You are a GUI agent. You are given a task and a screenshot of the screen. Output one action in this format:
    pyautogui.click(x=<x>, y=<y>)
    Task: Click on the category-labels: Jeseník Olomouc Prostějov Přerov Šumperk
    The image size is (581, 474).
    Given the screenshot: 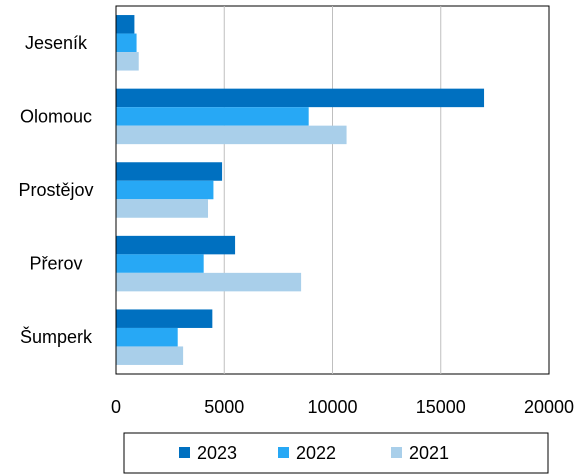 What is the action you would take?
    pyautogui.click(x=55, y=190)
    